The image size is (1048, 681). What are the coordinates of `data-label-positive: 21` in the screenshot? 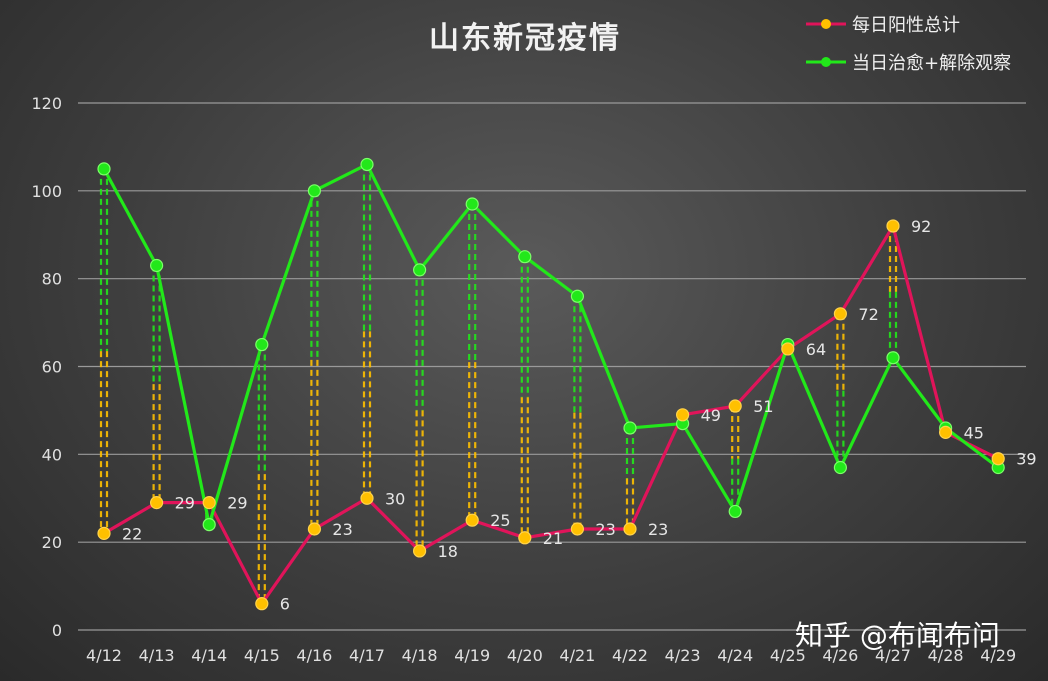 It's located at (553, 538).